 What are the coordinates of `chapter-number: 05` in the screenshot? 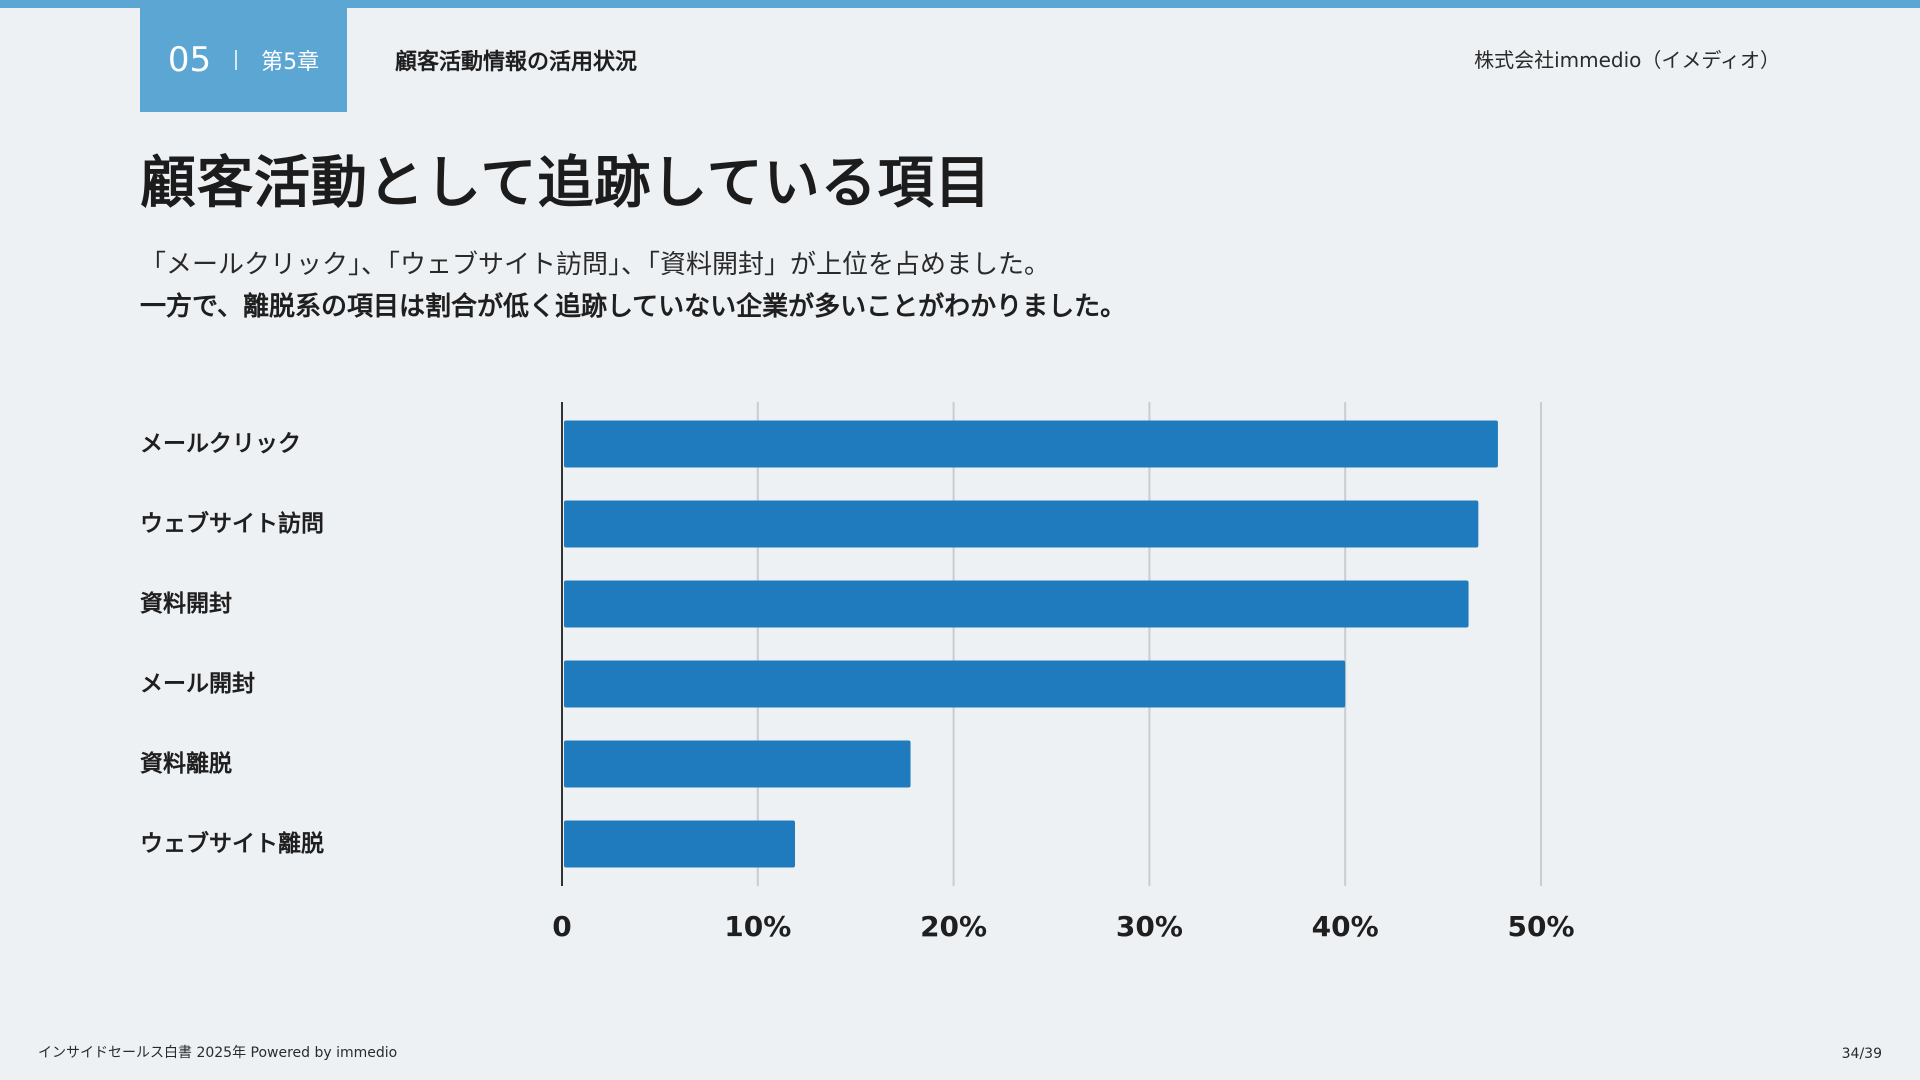 It's located at (189, 60).